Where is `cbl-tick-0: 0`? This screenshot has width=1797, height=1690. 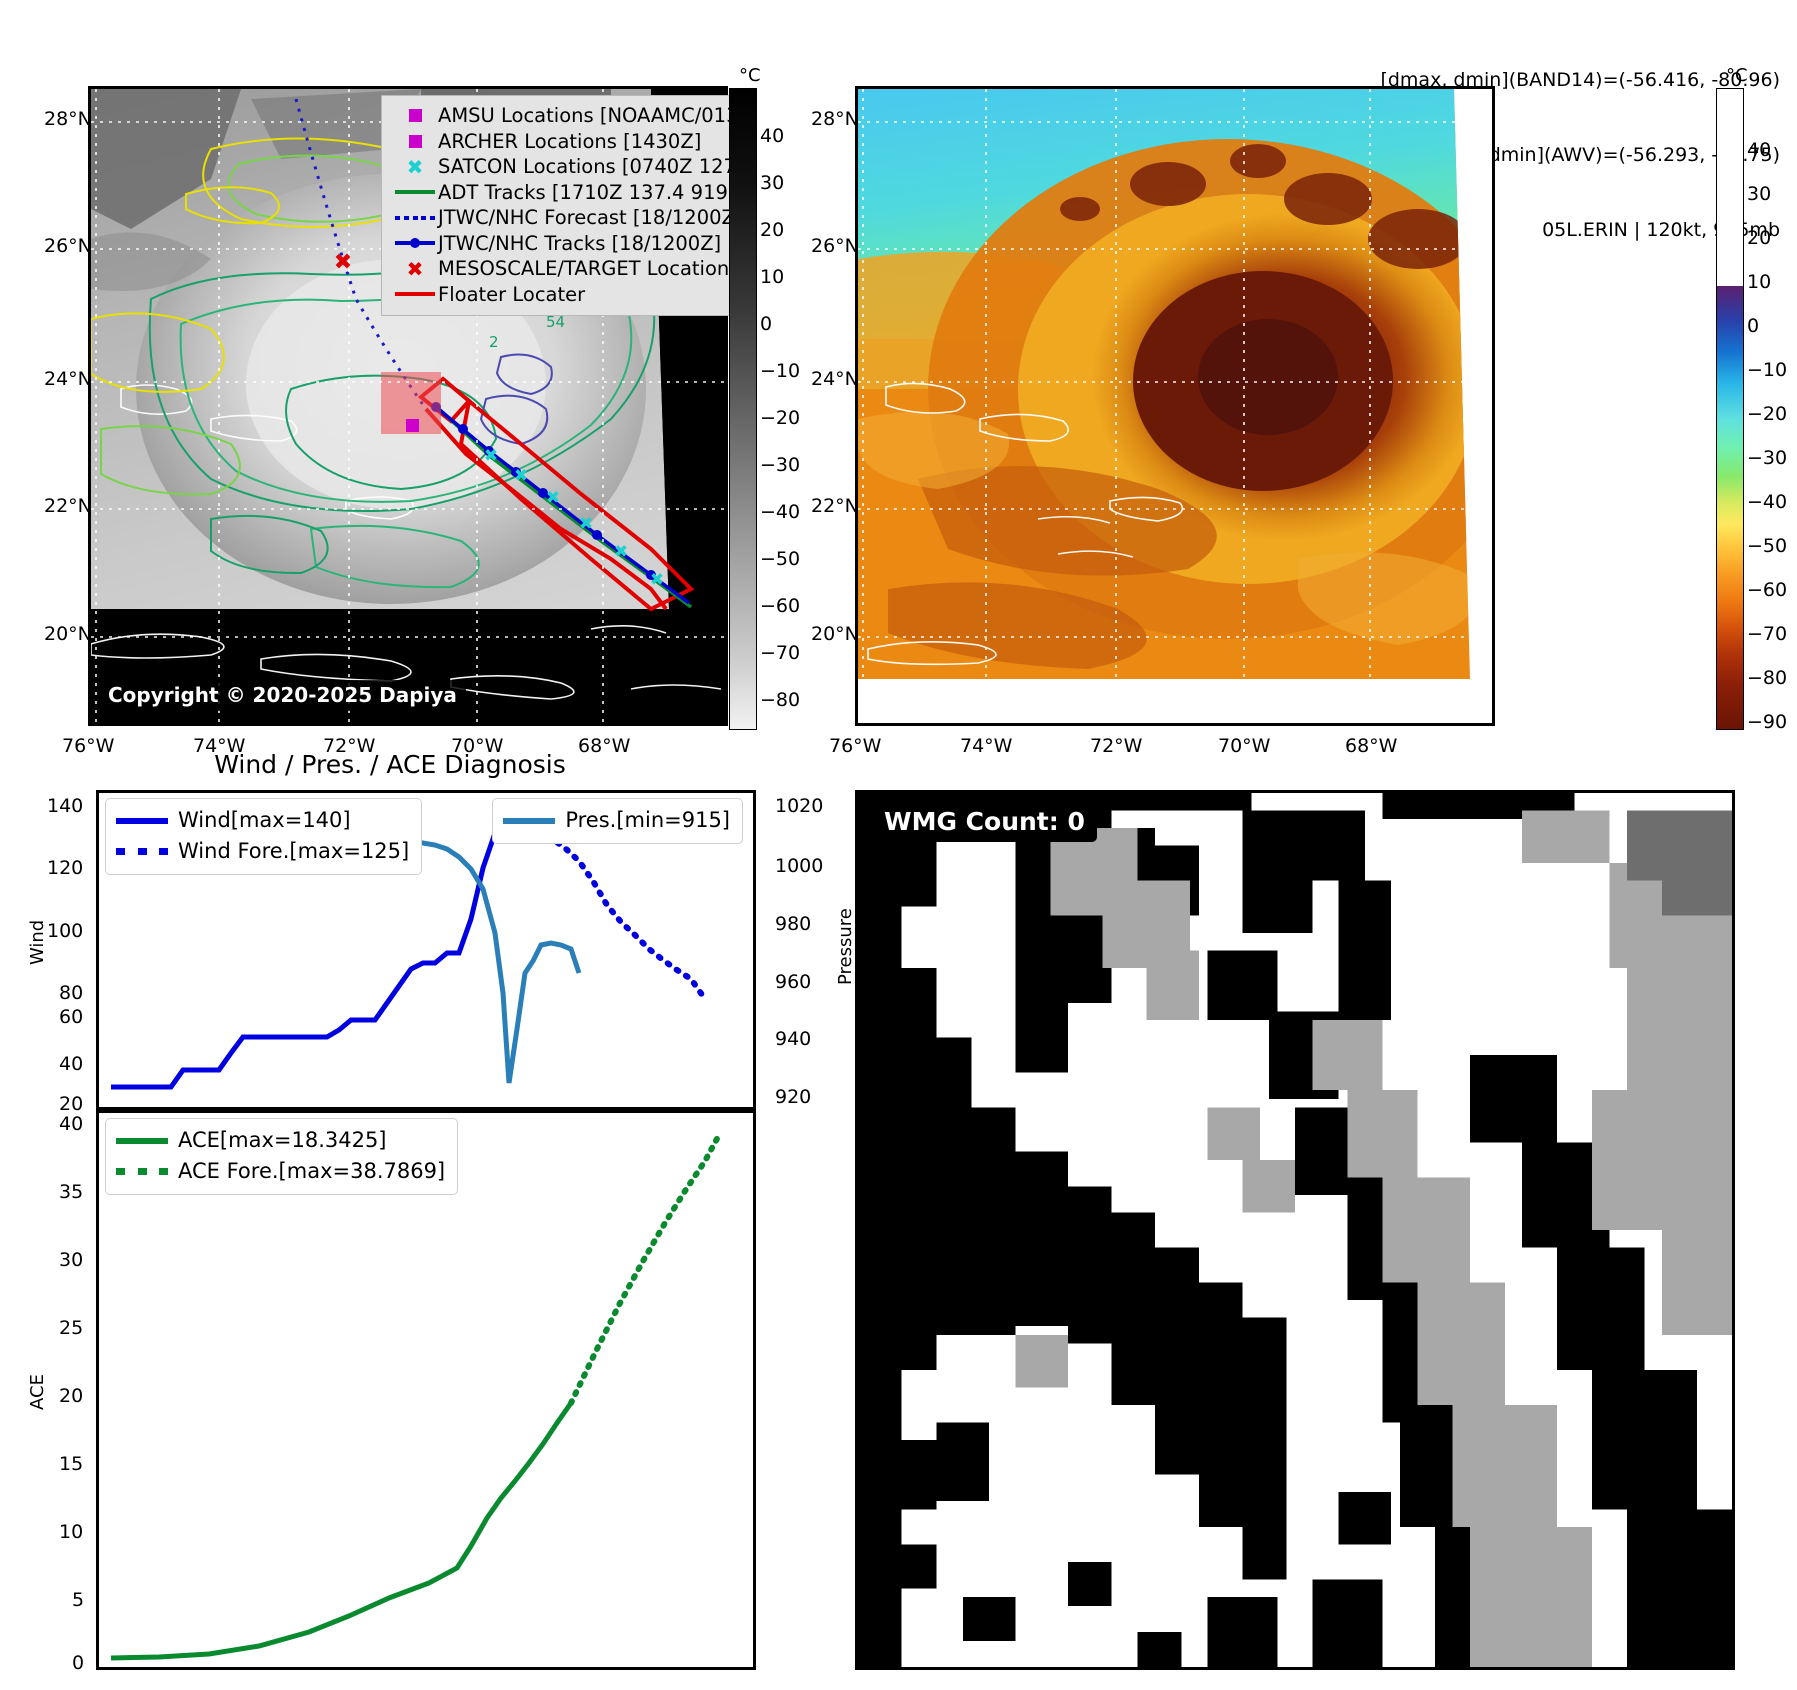
cbl-tick-0: 0 is located at coordinates (766, 324).